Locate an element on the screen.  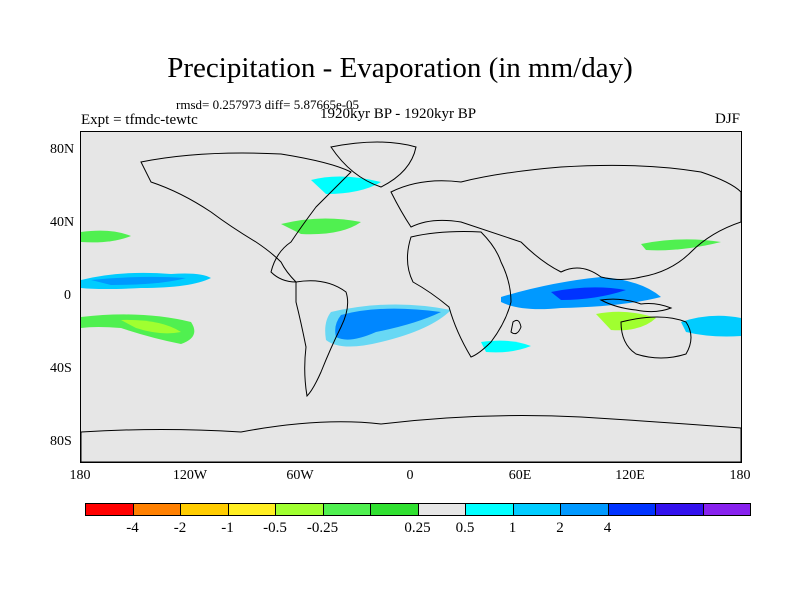
anomaly-south-pacific is located at coordinates (138, 329).